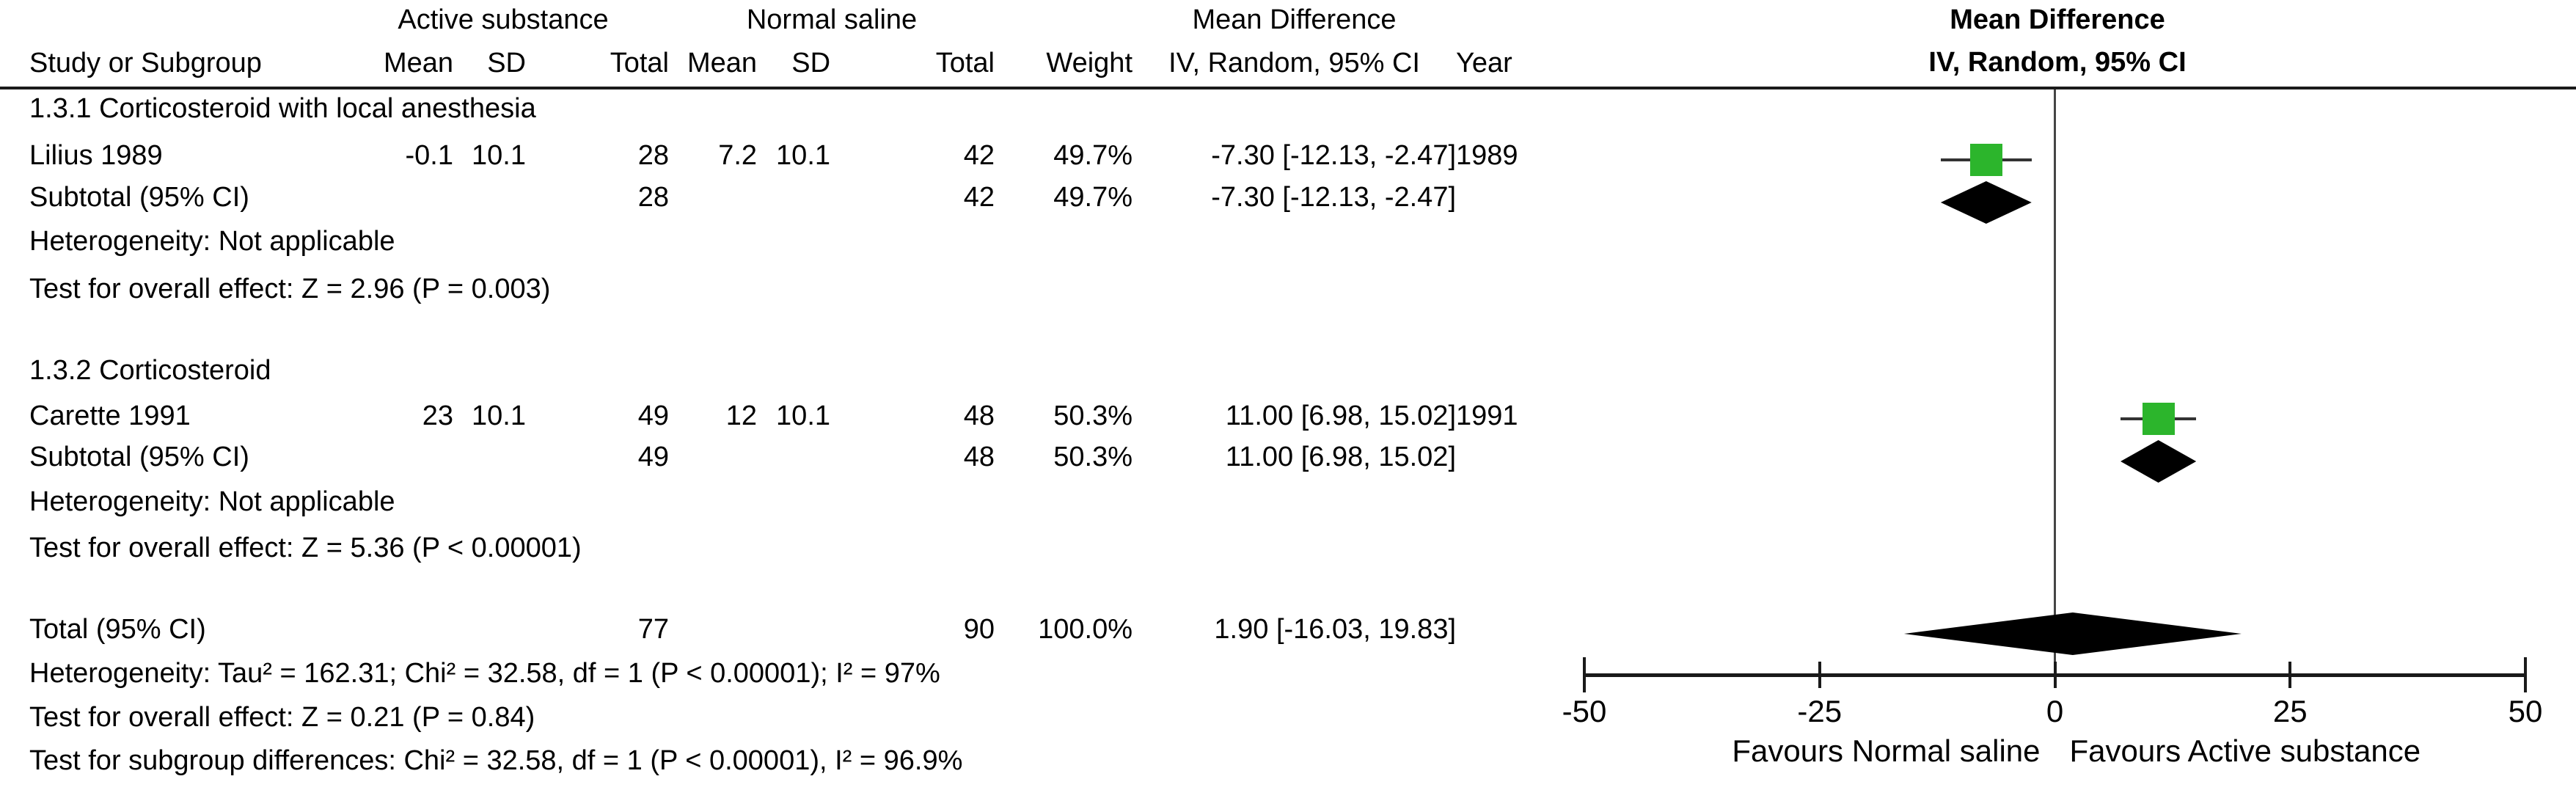 This screenshot has width=2576, height=801. What do you see at coordinates (145, 62) in the screenshot?
I see `col-header-study: Study or Subgroup` at bounding box center [145, 62].